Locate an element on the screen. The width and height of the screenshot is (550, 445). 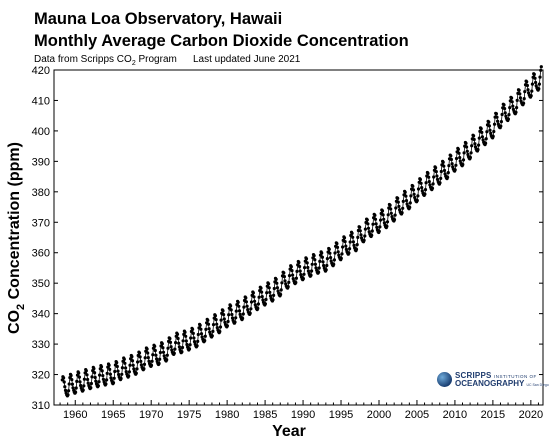
logo-line2: OCEANOGRAPHY UC San Diego is located at coordinates (502, 383).